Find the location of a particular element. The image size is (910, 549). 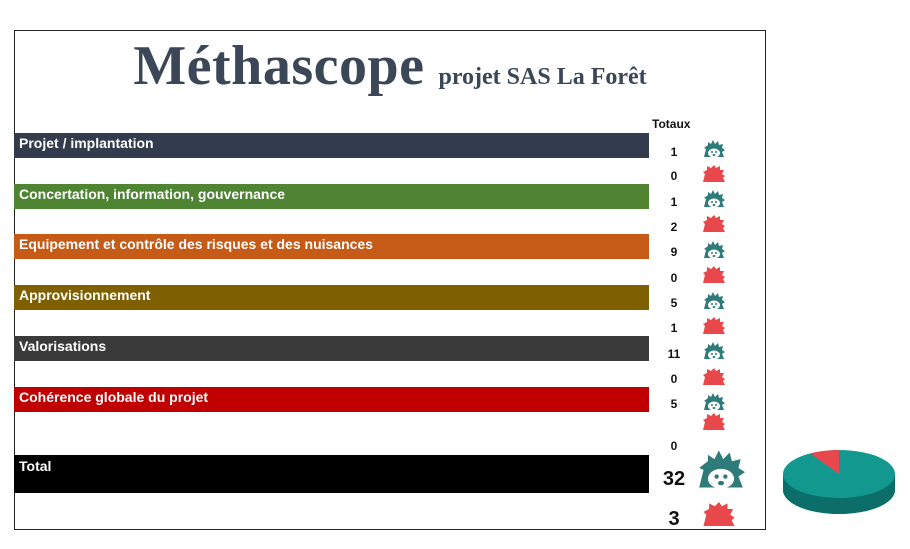

total-negative: 3 is located at coordinates (674, 519).